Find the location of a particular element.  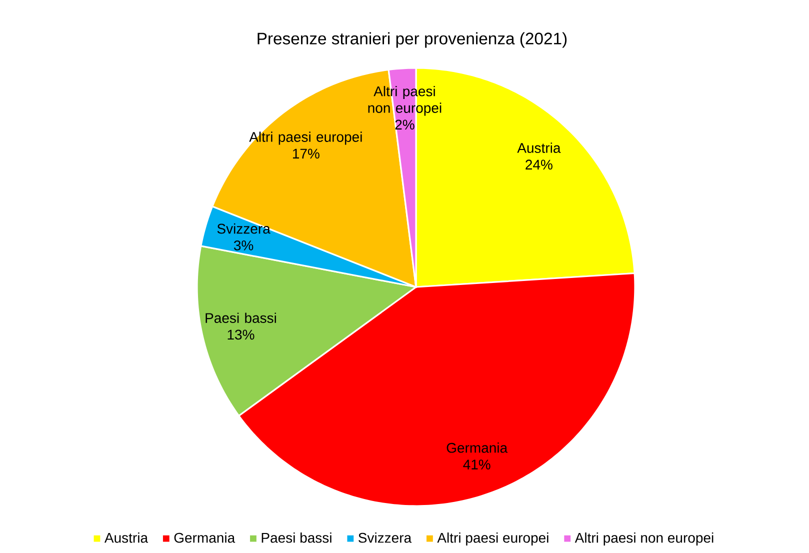

data-label: 17% is located at coordinates (306, 153).